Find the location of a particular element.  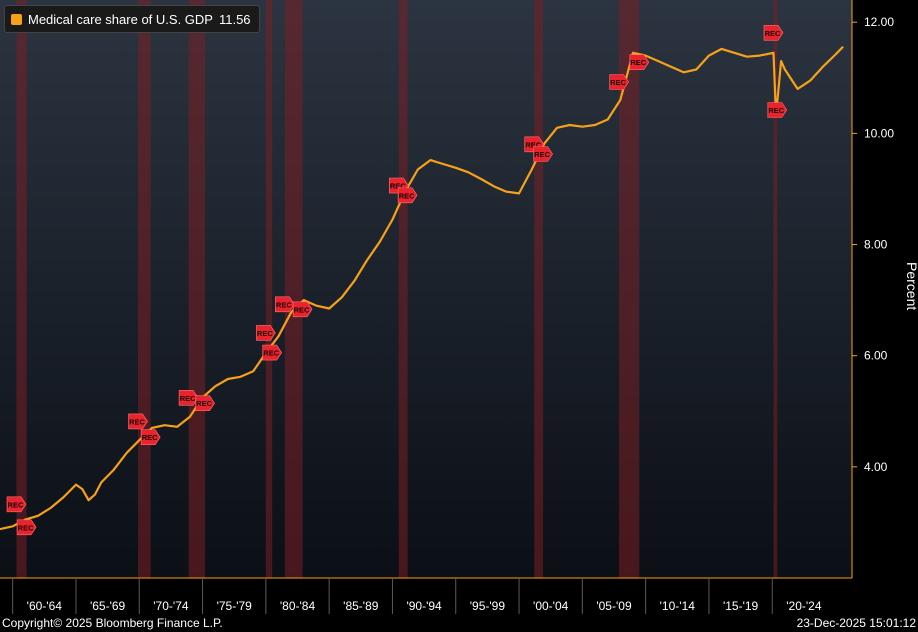

rec-marker-end-9: REC is located at coordinates (777, 110).